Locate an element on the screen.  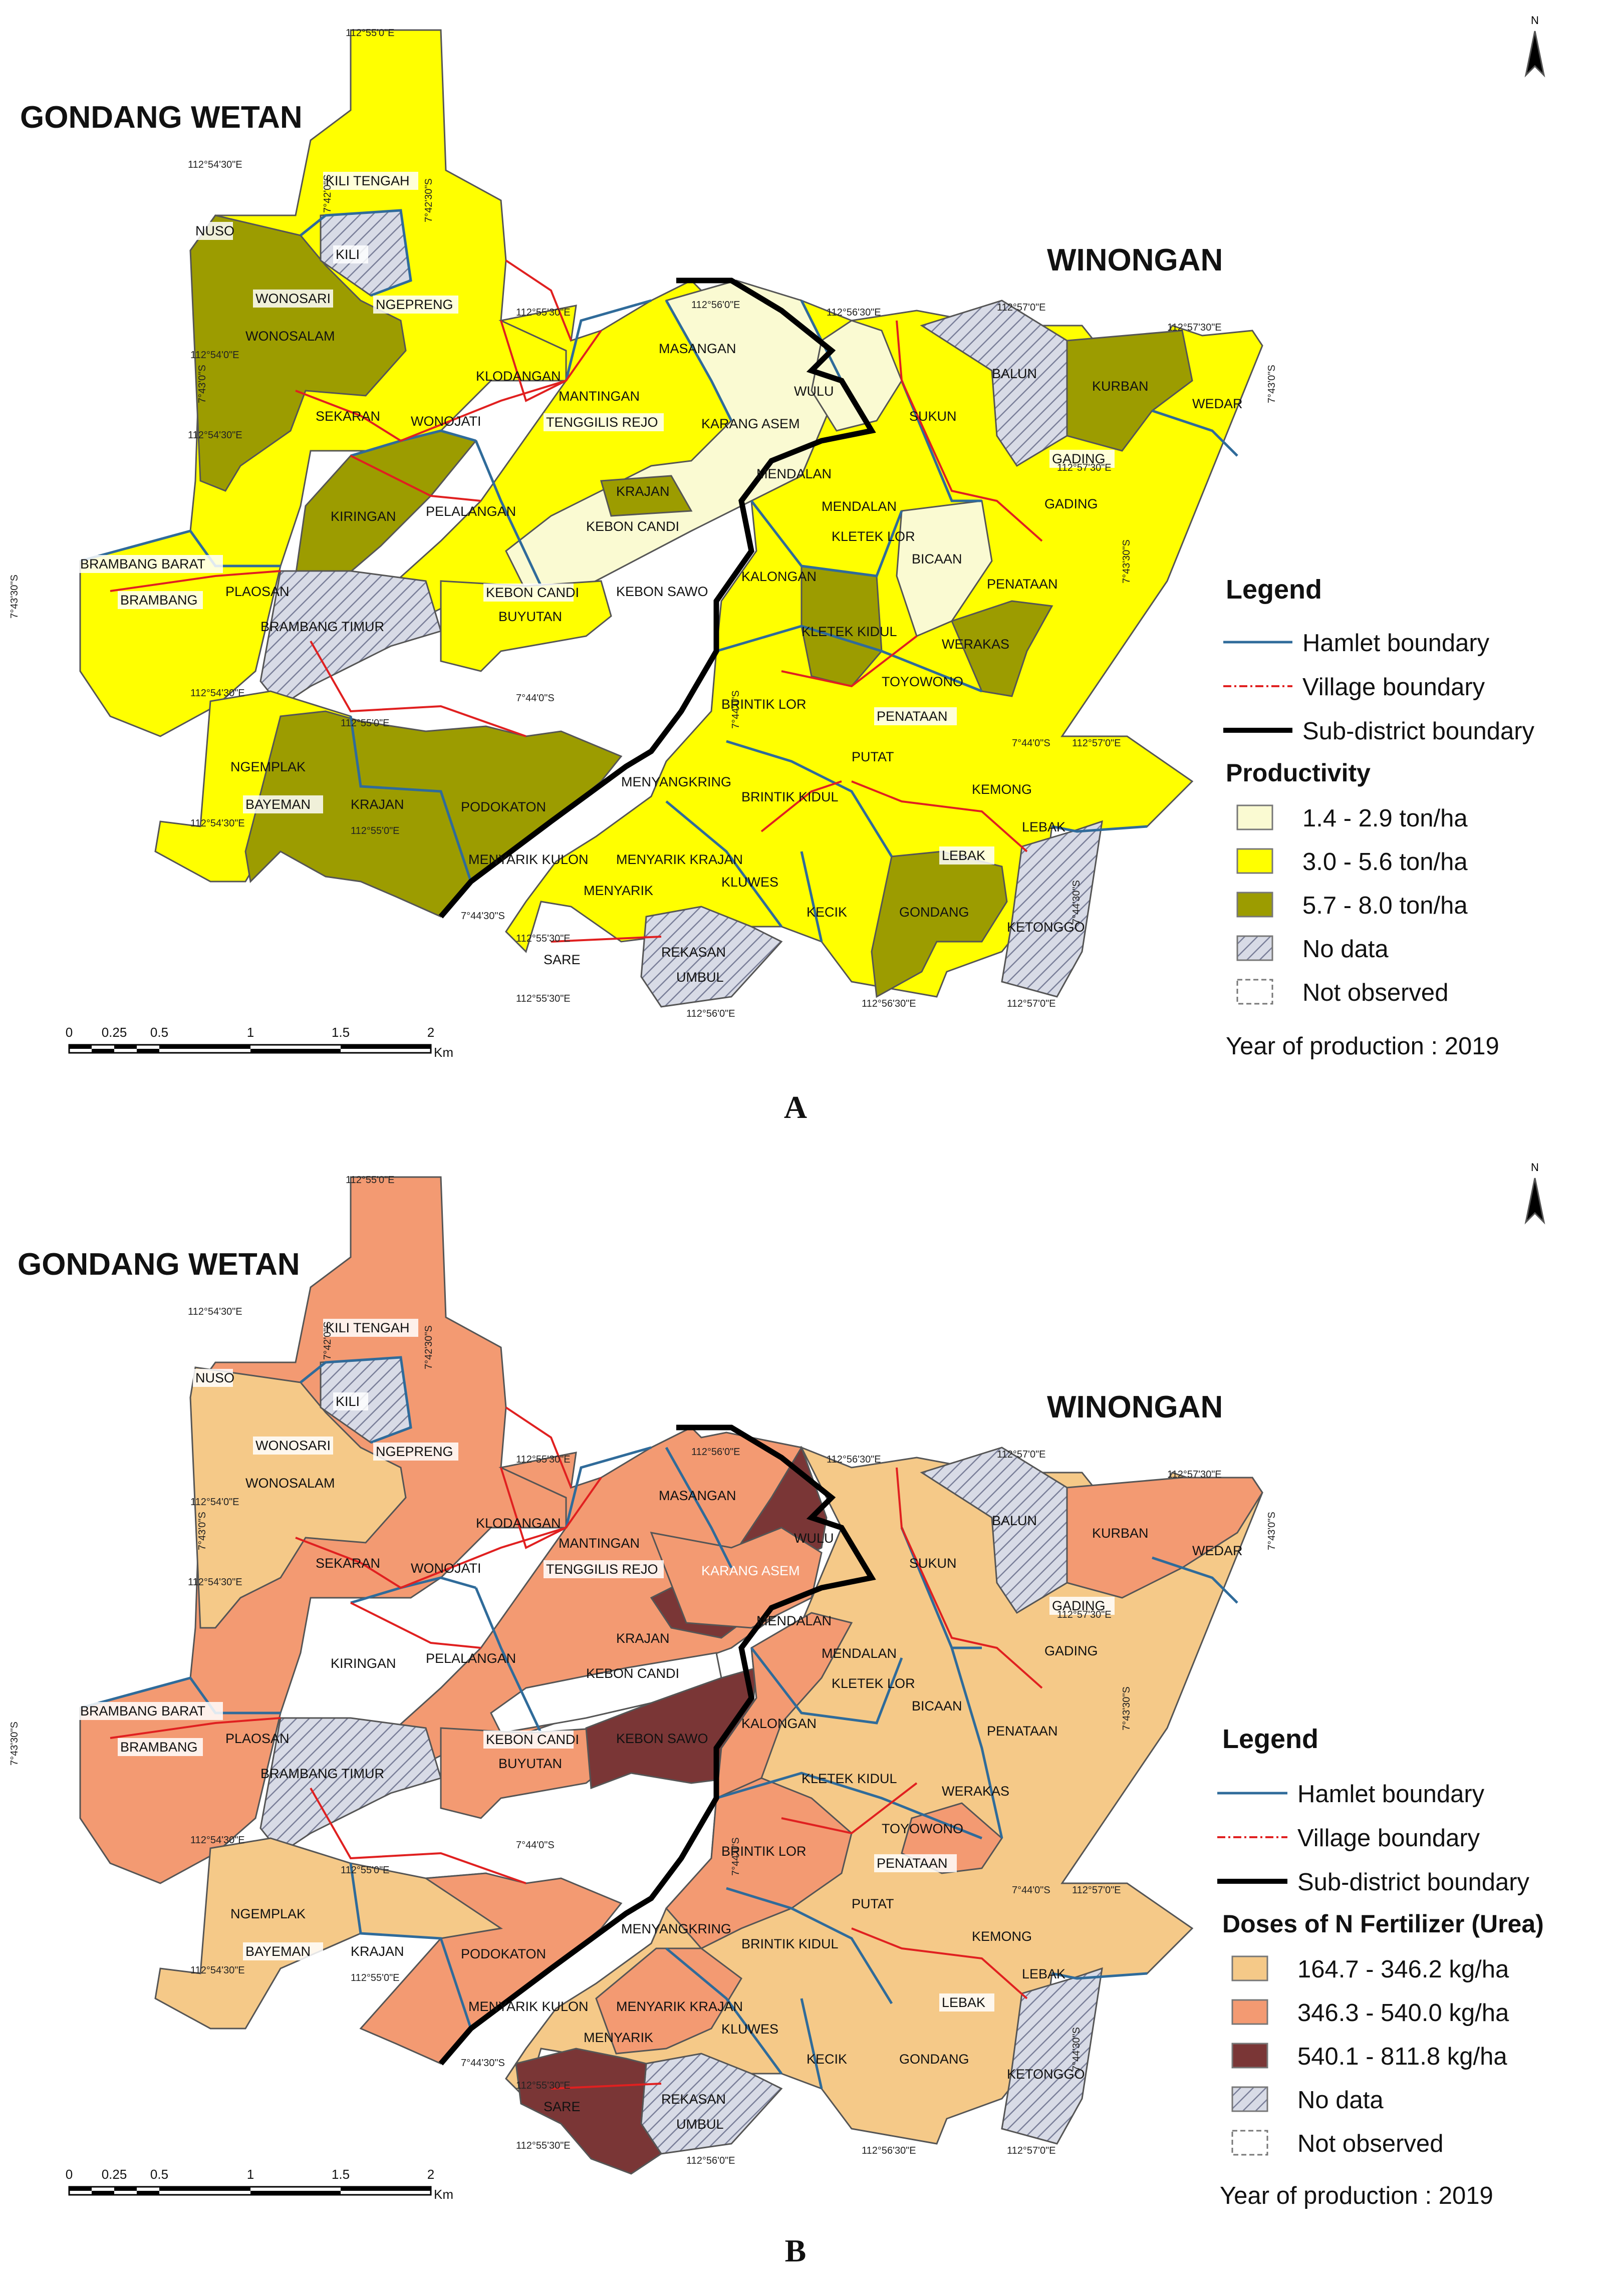
svg-text: PUTAT is located at coordinates (873, 1903).